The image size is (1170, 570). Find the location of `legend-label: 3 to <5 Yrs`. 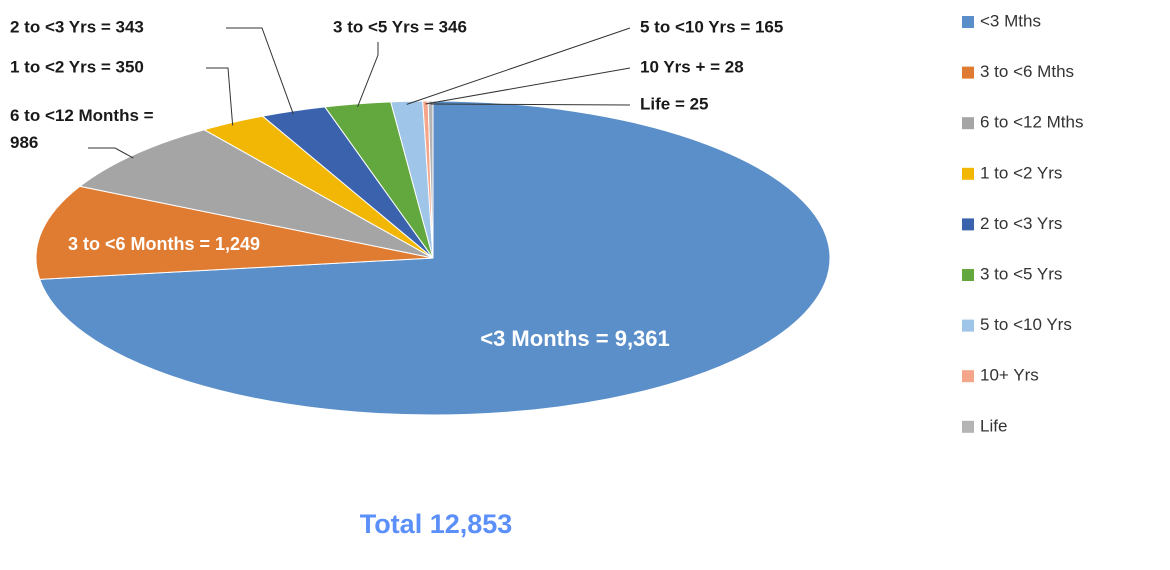

legend-label: 3 to <5 Yrs is located at coordinates (1021, 273).